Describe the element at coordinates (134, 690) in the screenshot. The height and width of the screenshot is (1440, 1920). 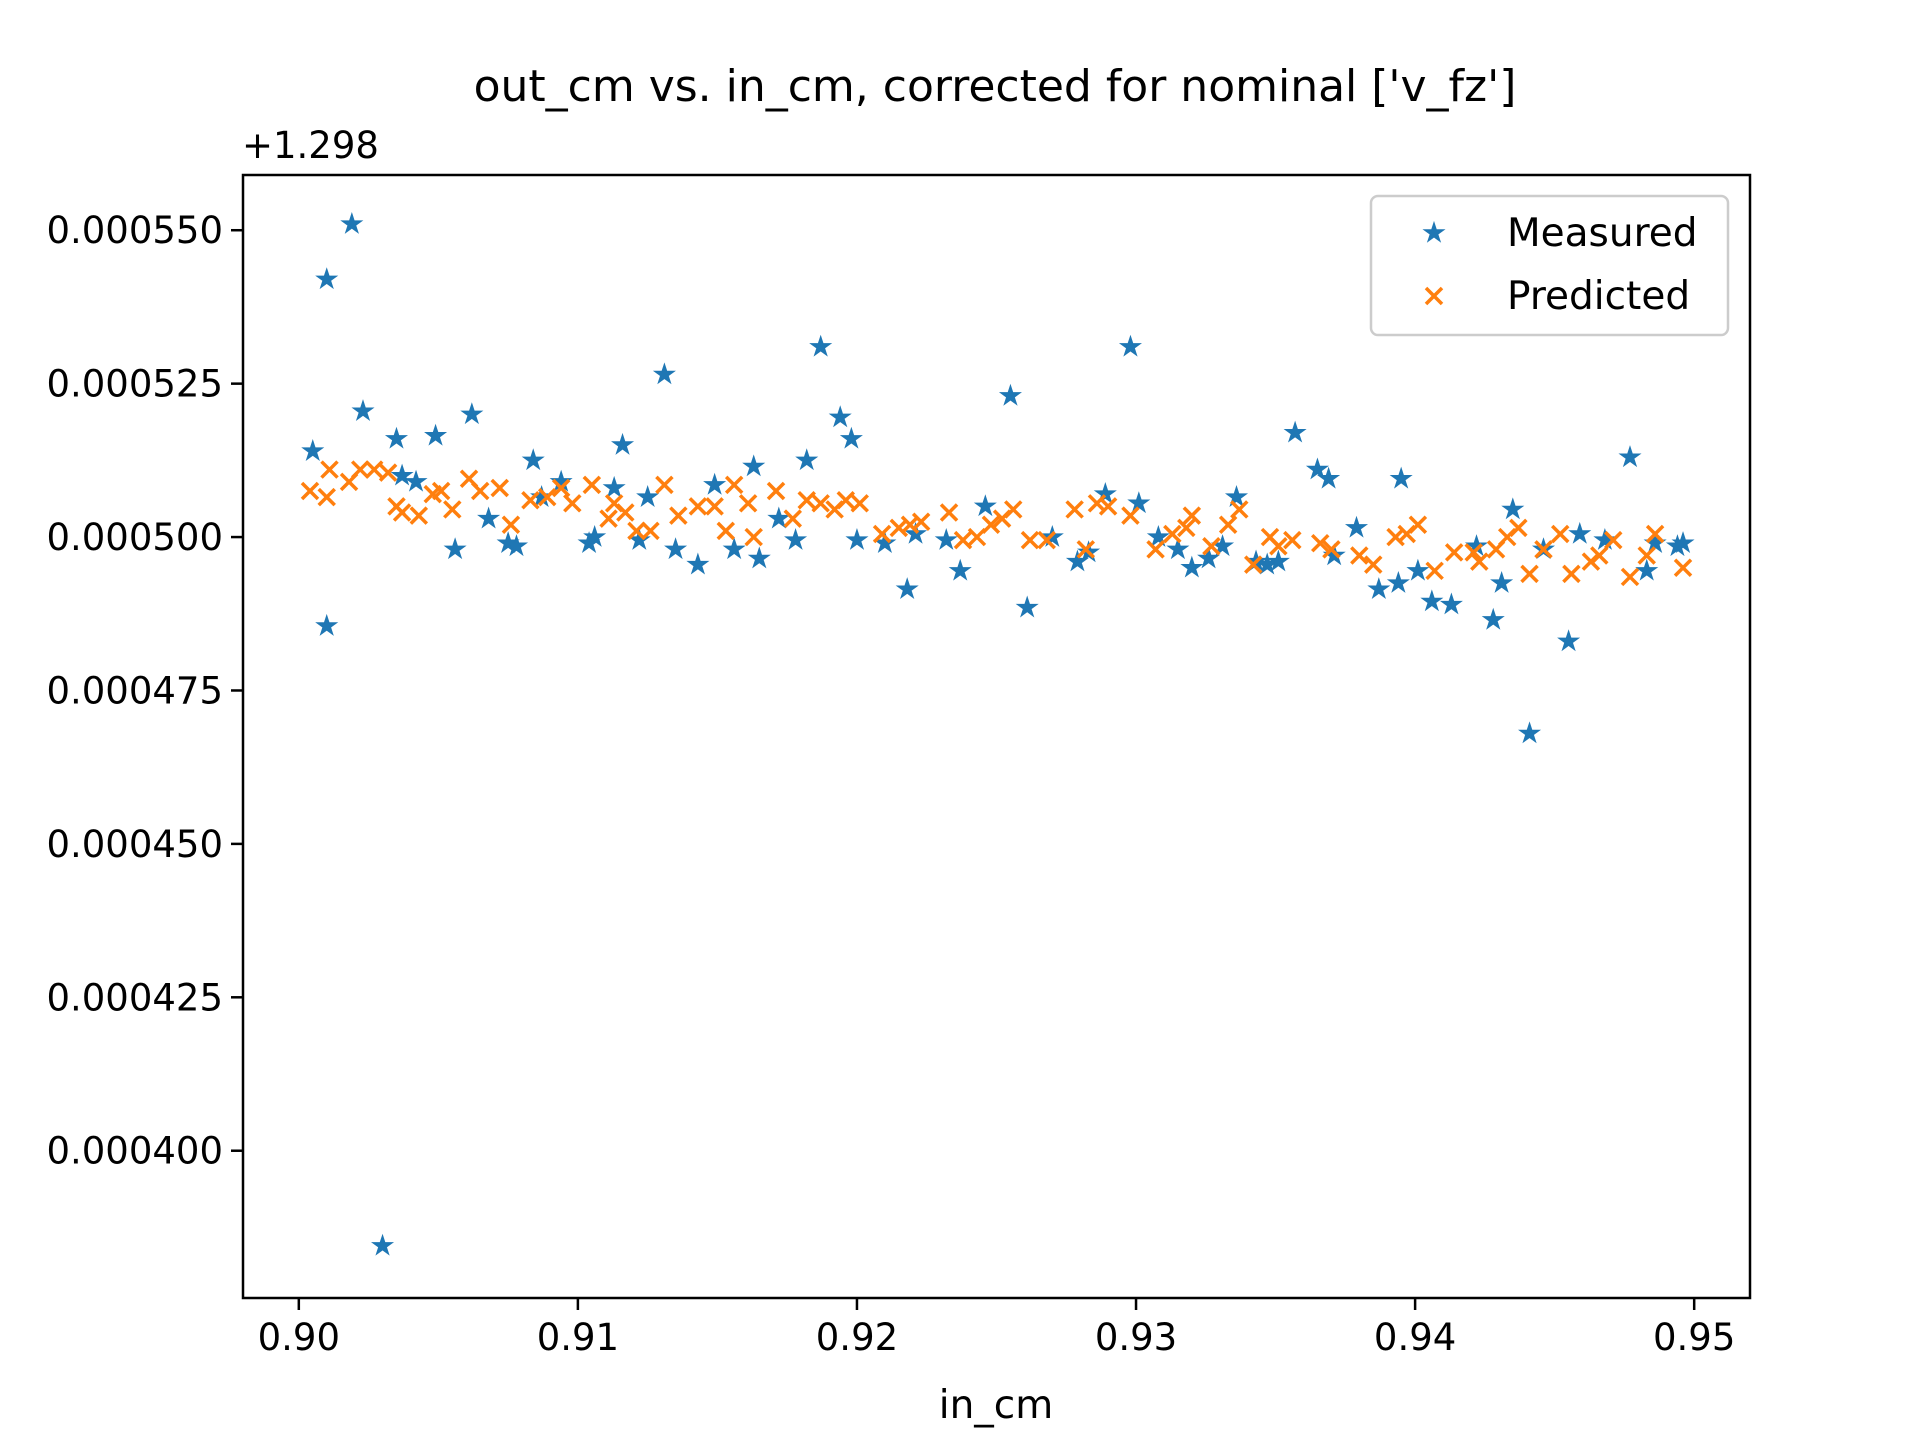
I see `y-tick-label: 0.000475` at that location.